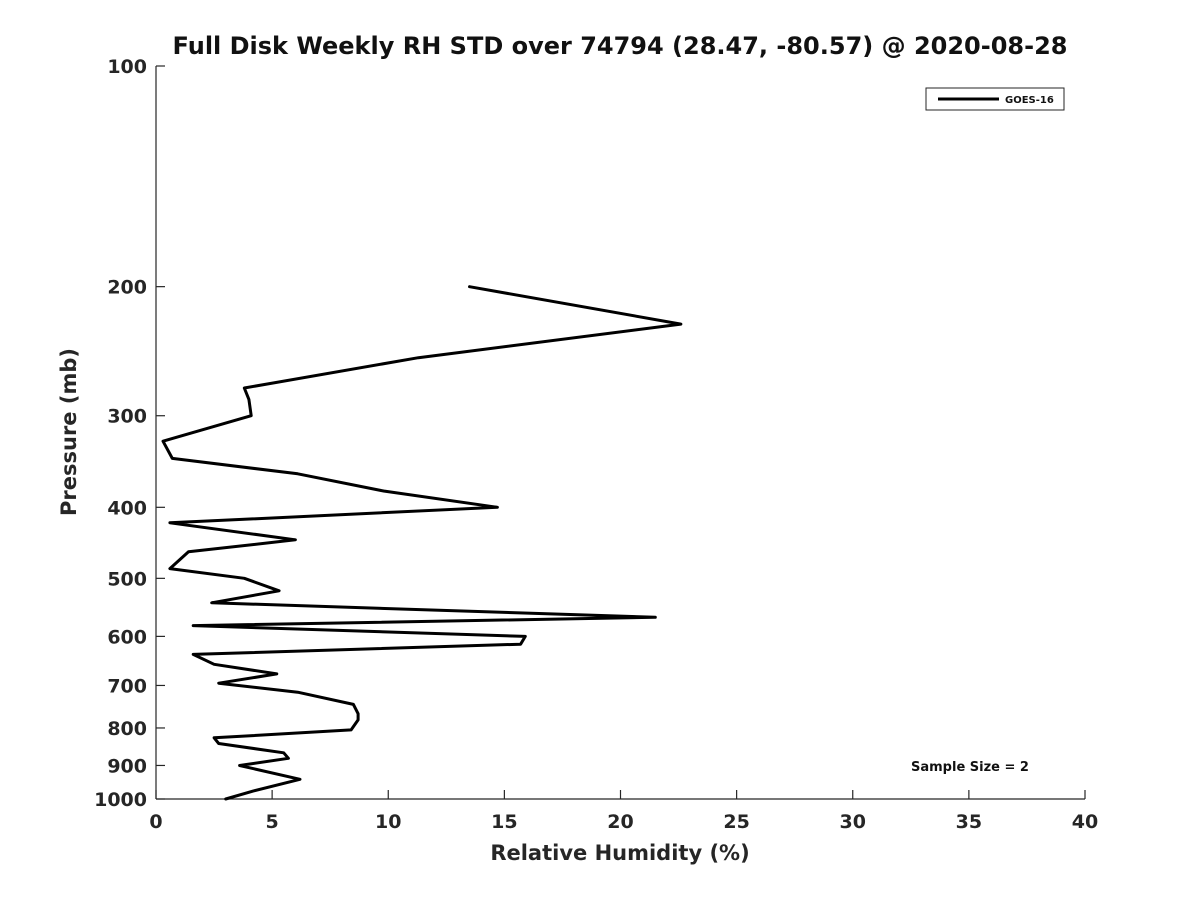 This screenshot has width=1200, height=900. What do you see at coordinates (853, 822) in the screenshot?
I see `x-tick-label: 30` at bounding box center [853, 822].